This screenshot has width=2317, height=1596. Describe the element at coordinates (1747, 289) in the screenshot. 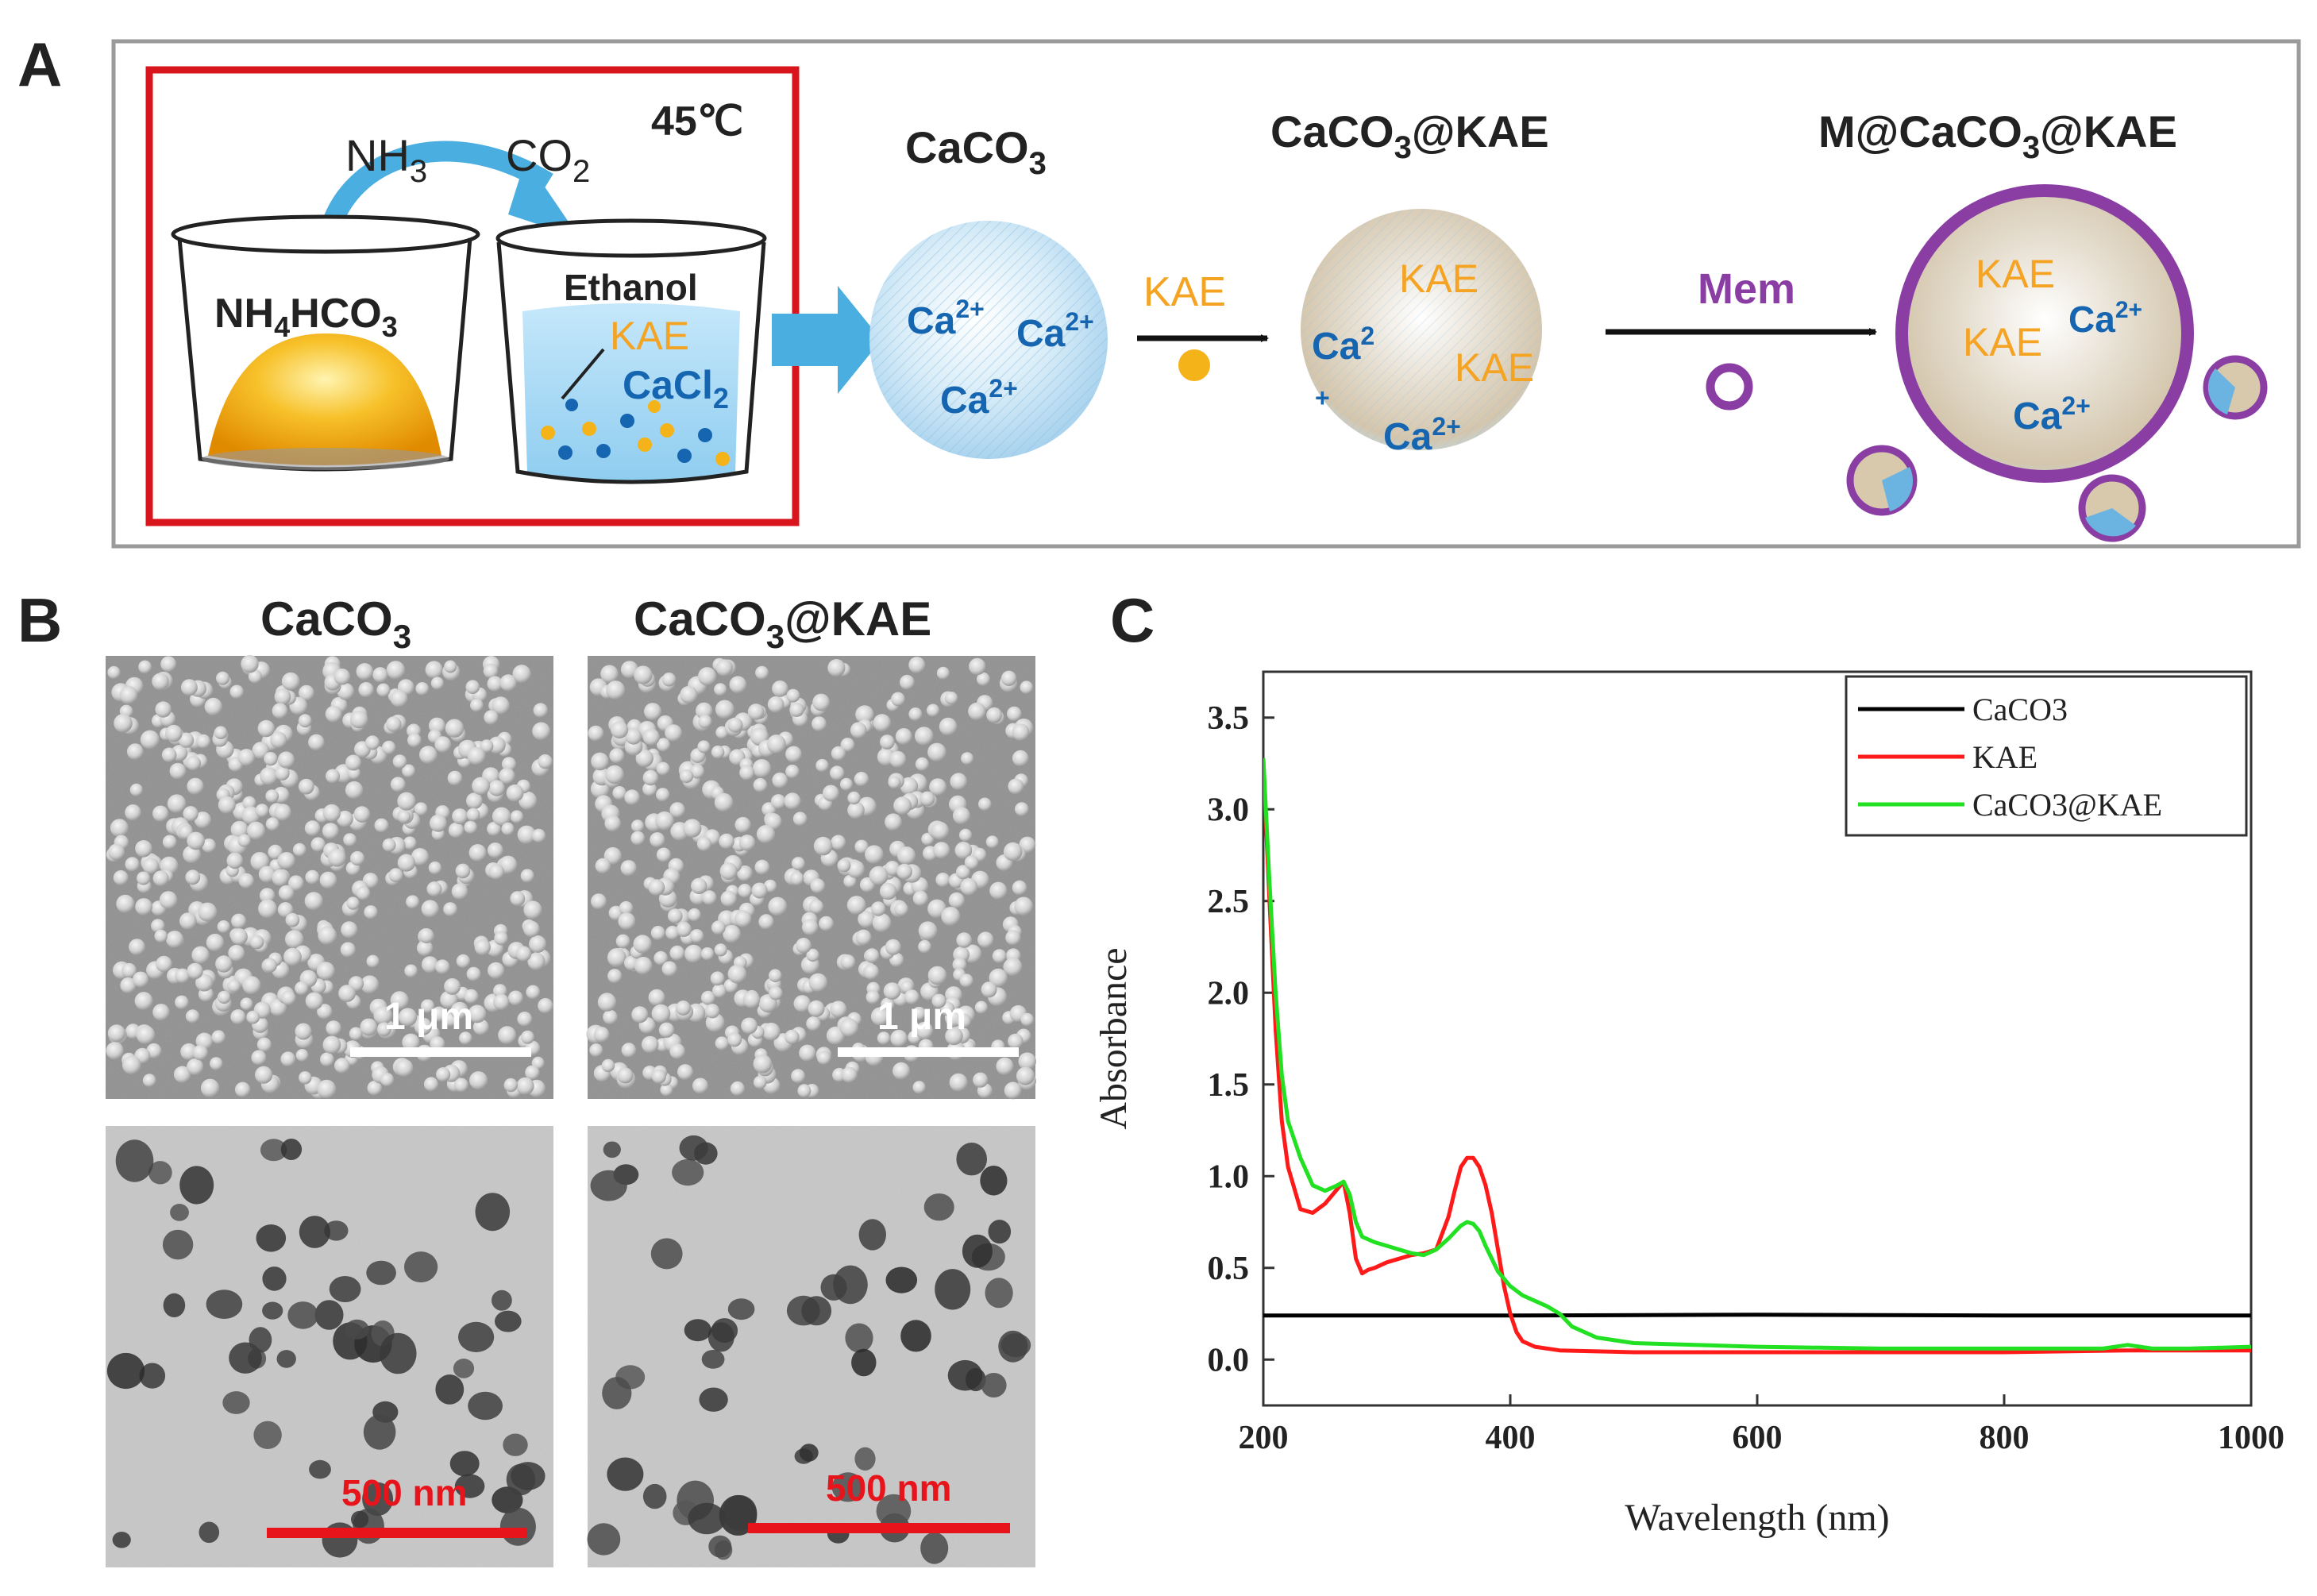

I see `step2-label: Mem` at that location.